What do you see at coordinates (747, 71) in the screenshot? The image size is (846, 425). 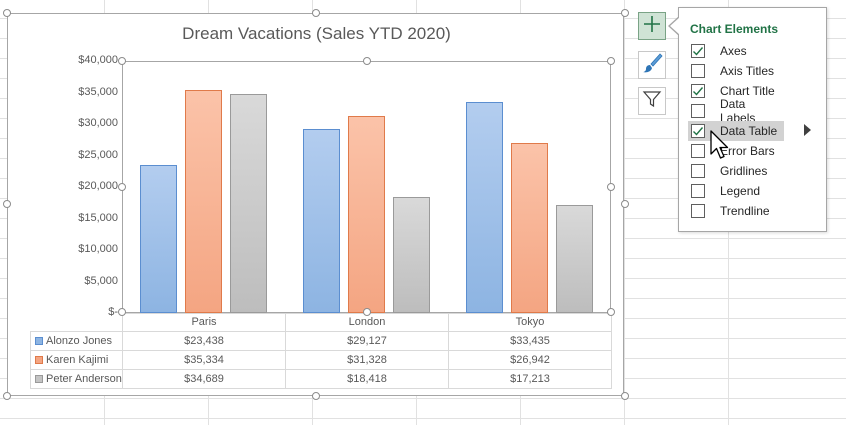 I see `option-label: Axis Titles` at bounding box center [747, 71].